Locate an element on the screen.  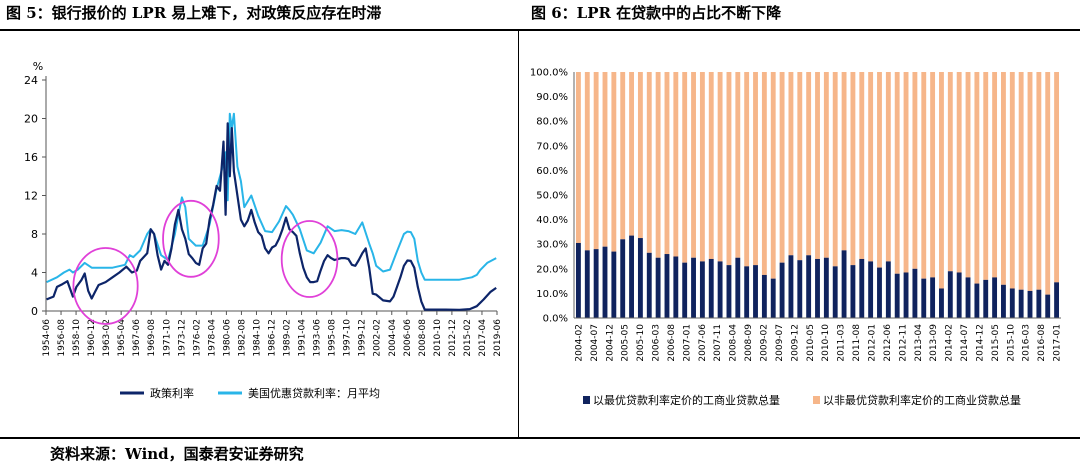
highlight-circle is located at coordinates (105, 286).